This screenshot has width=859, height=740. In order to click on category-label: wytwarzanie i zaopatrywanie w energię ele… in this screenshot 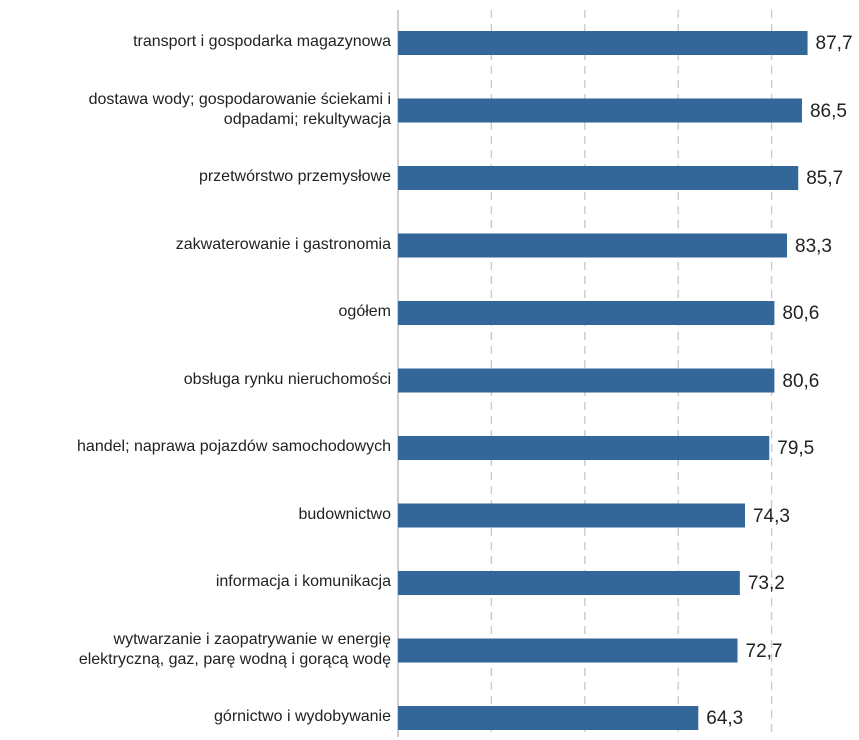, I will do `click(196, 650)`.